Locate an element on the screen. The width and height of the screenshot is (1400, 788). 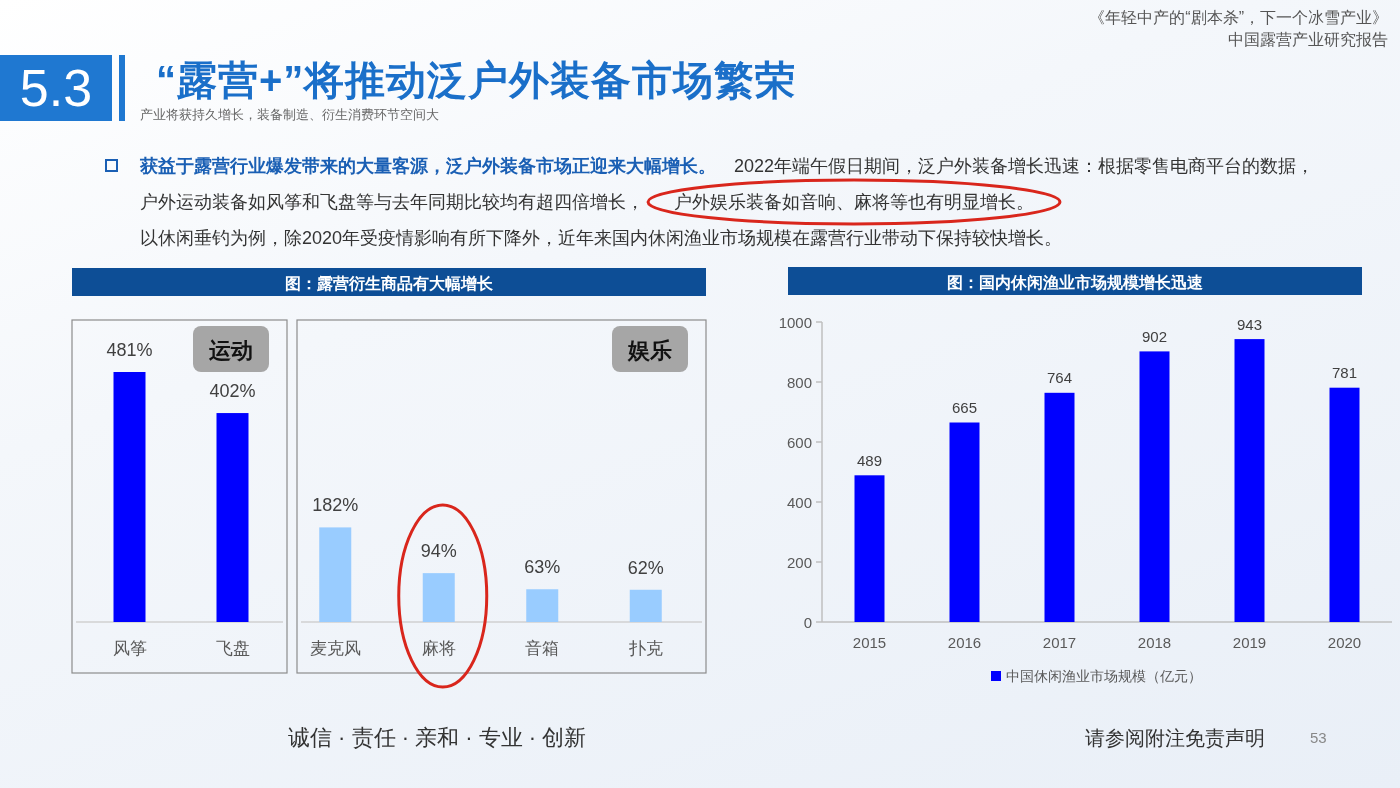
data-label: 481% is located at coordinates (129, 350).